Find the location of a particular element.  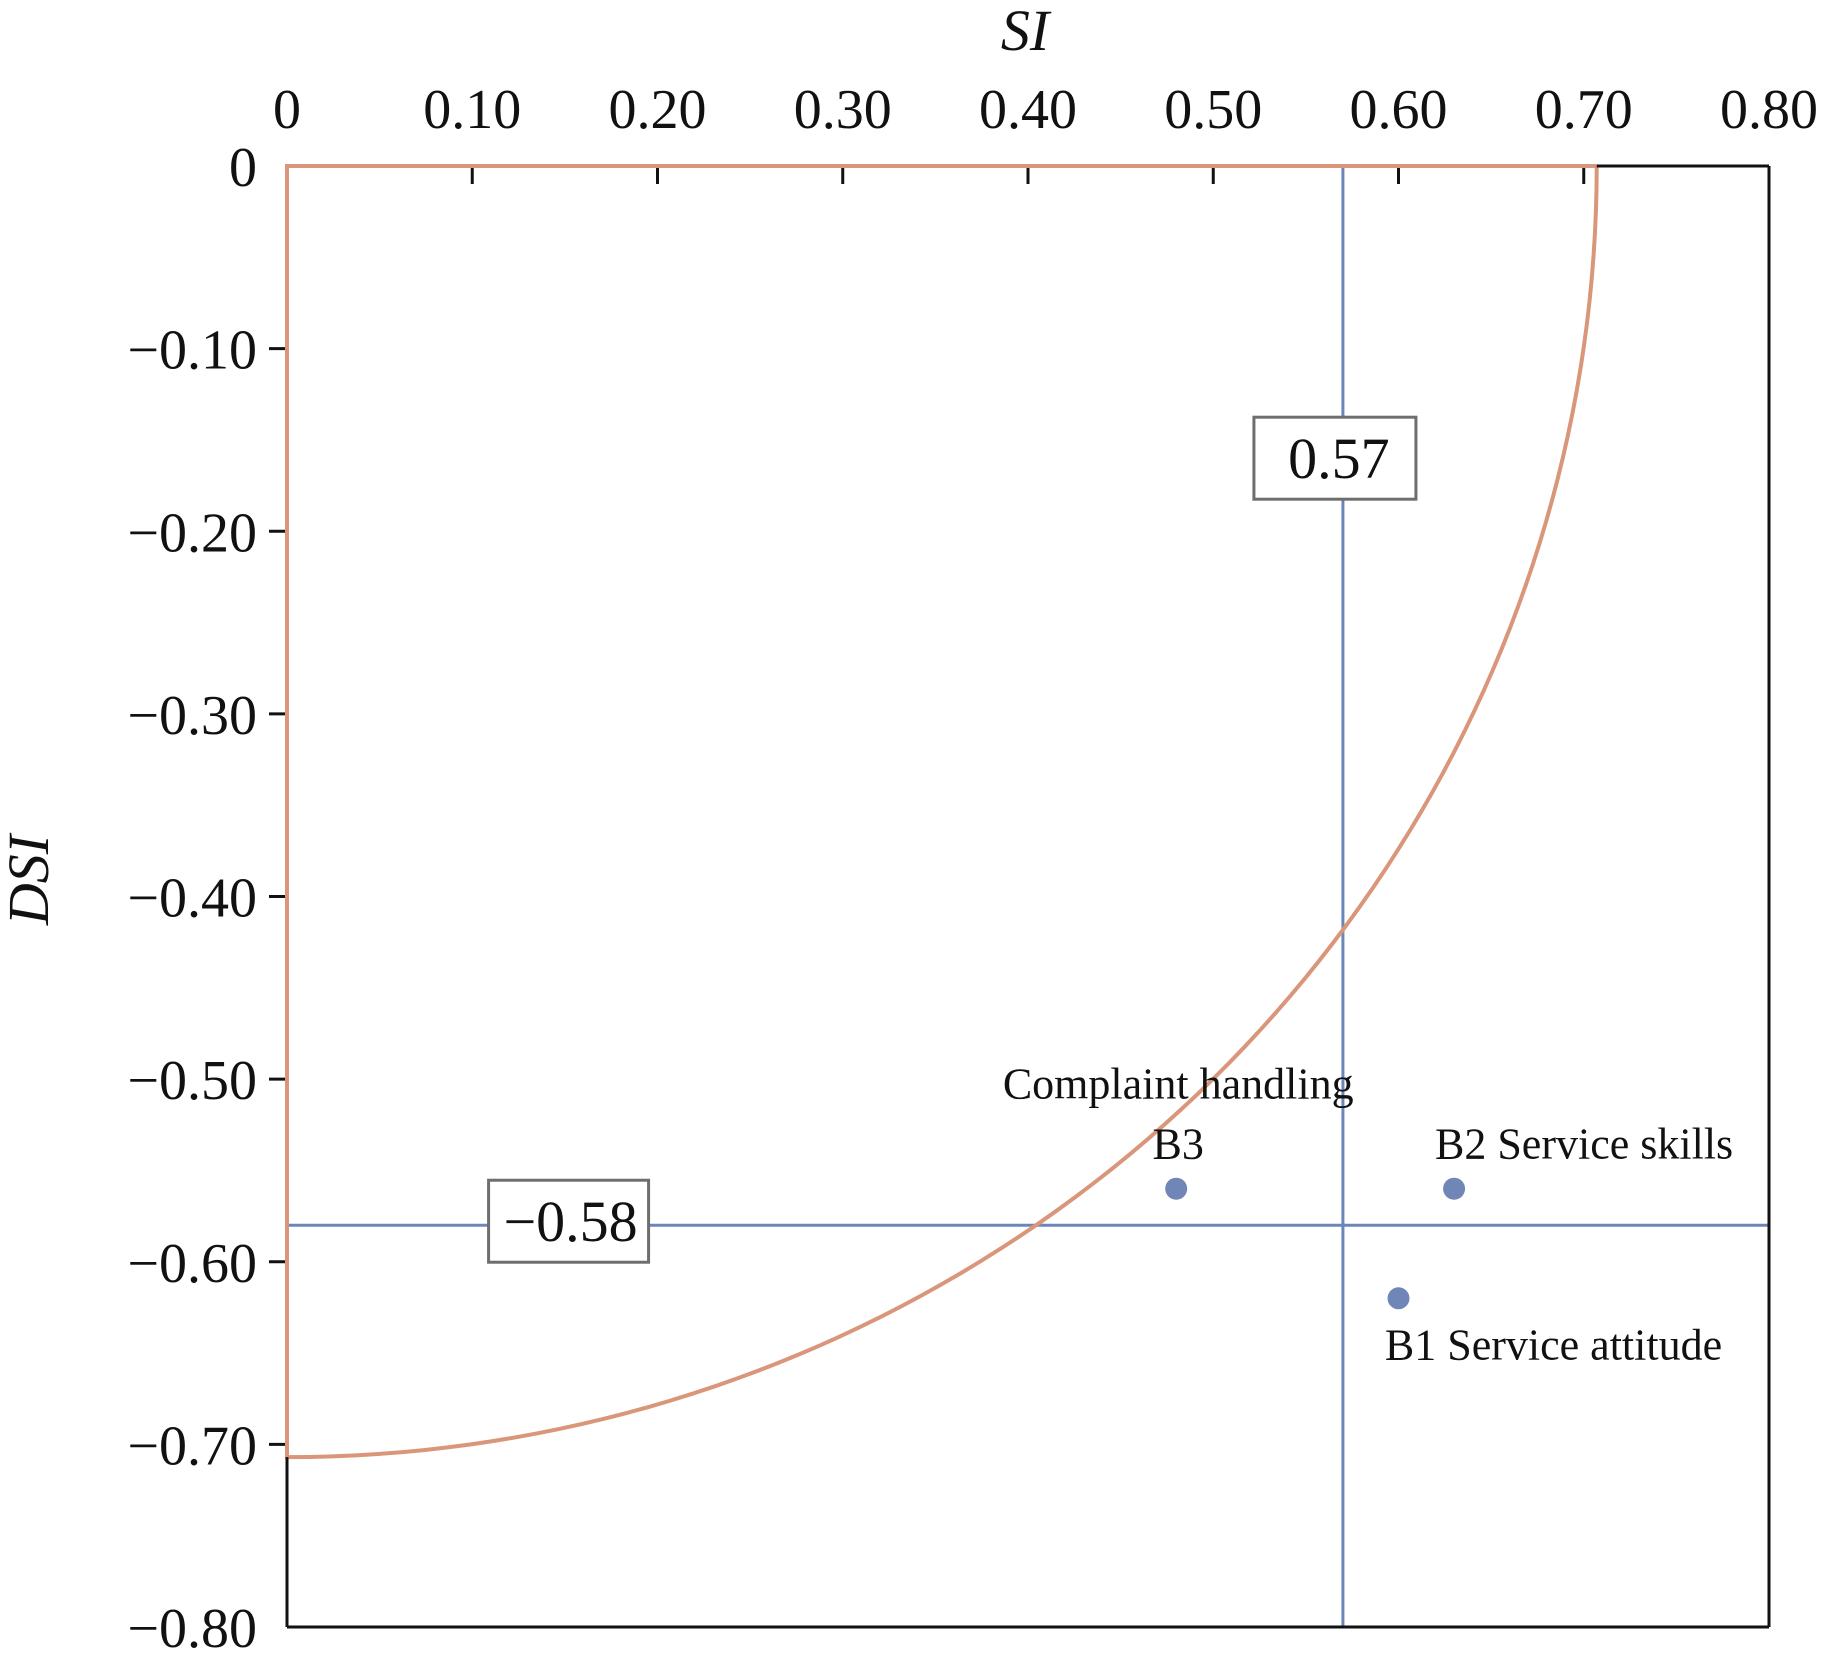

x-tick-label: 0.70 is located at coordinates (1584, 110).